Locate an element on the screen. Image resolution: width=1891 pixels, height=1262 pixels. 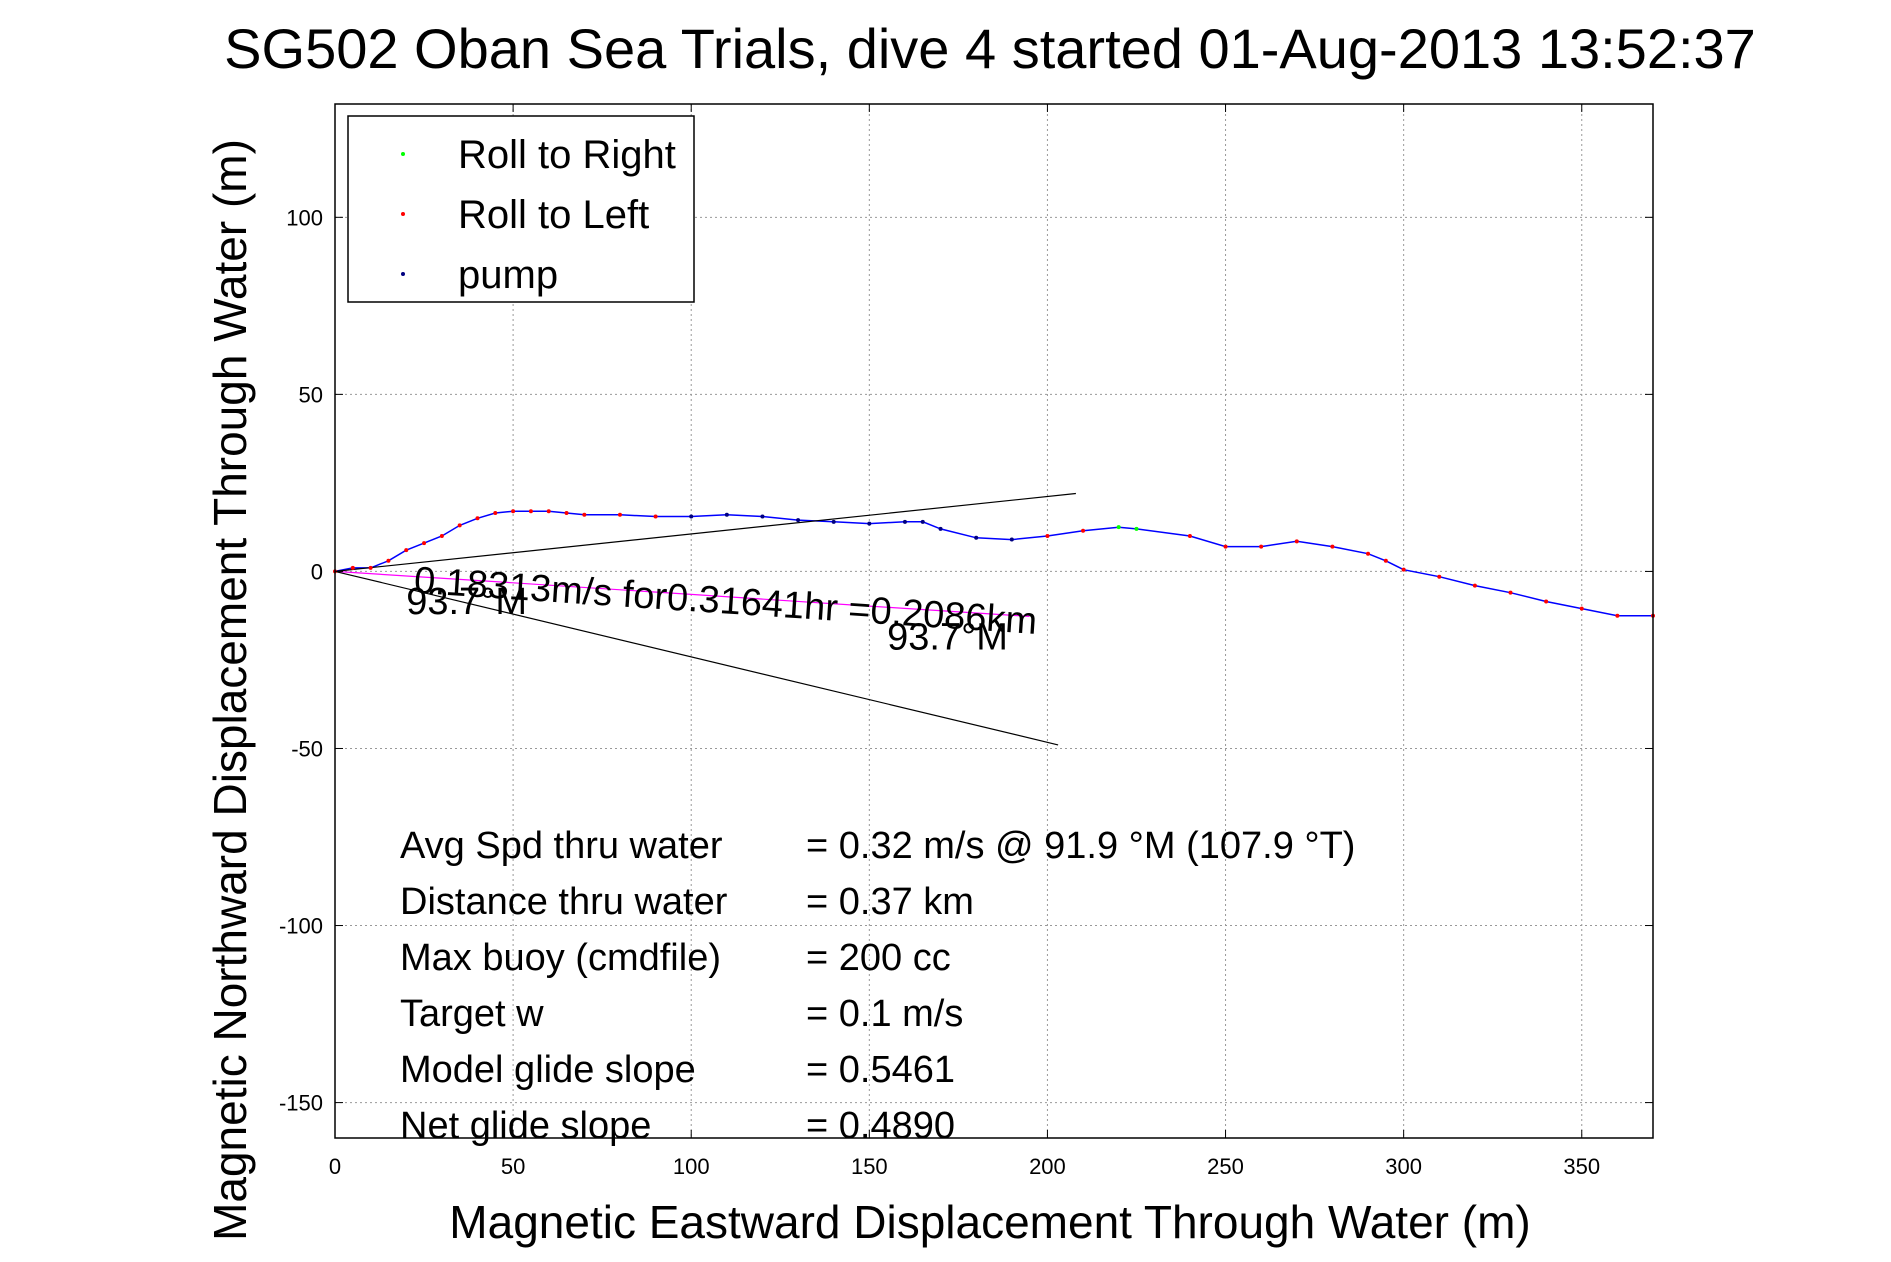
x-tick-label: 350 is located at coordinates (1581, 1166).